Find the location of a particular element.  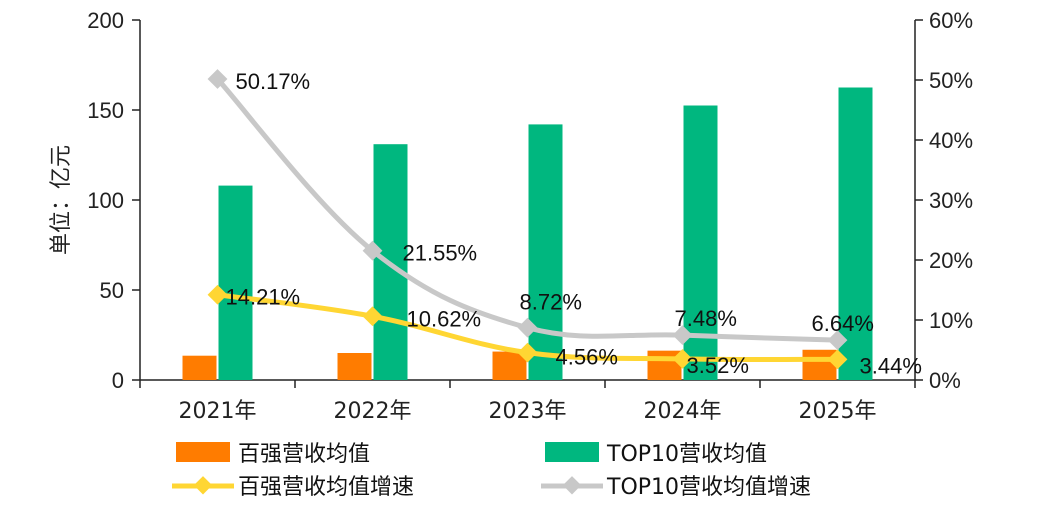

label-top10-growth: 6.64% is located at coordinates (843, 323).